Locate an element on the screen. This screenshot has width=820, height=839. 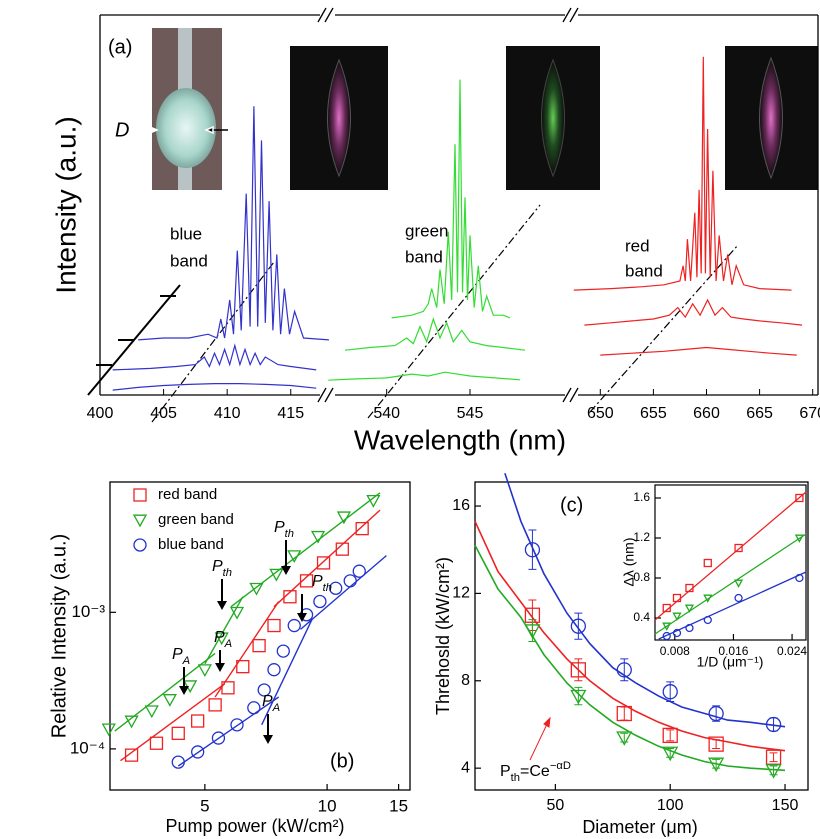
y-tick-label: 8 is located at coordinates (465, 680).